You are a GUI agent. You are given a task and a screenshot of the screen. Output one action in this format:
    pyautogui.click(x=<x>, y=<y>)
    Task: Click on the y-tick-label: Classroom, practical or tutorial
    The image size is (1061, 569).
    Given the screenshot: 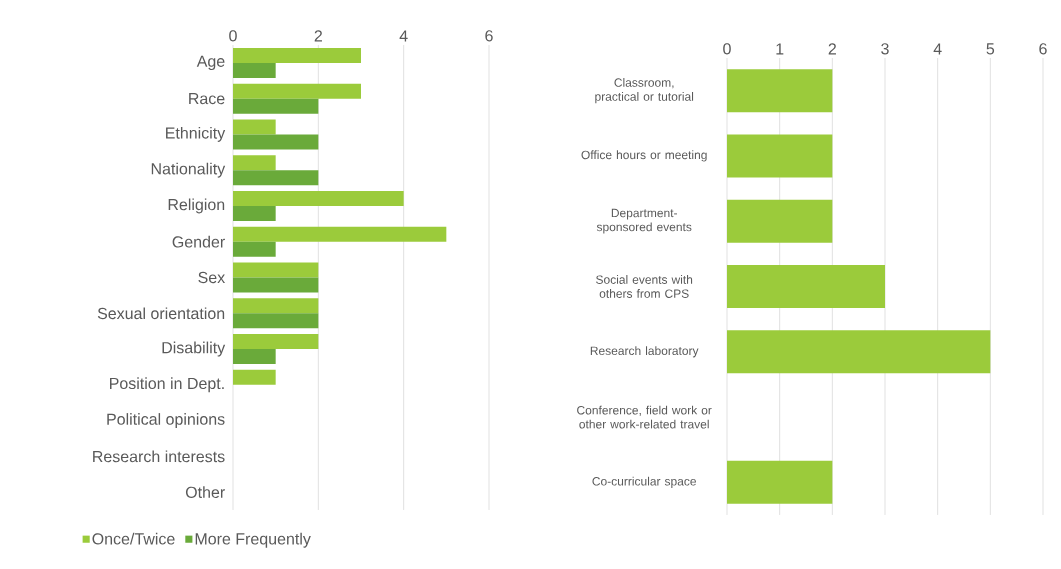 What is the action you would take?
    pyautogui.click(x=644, y=91)
    